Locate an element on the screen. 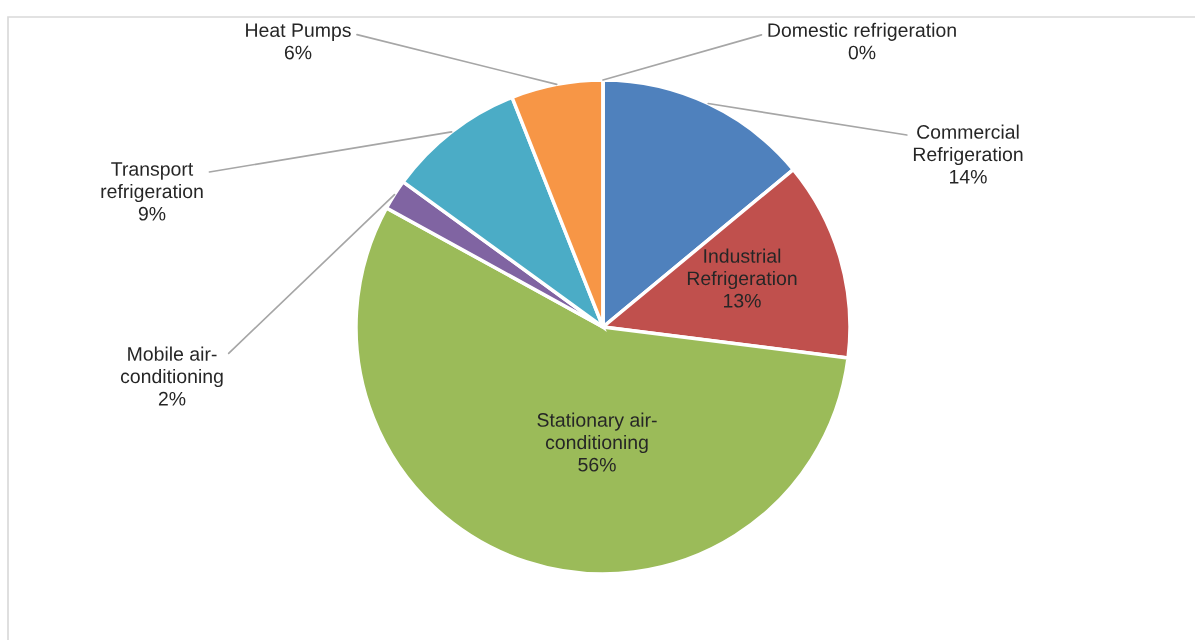 This screenshot has height=640, width=1195. slice-label: Mobile air-conditioning is located at coordinates (171, 367).